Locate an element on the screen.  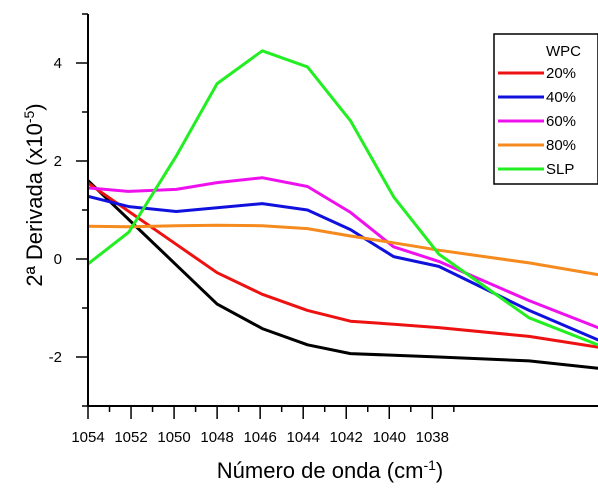
legend-label: 60% is located at coordinates (561, 121).